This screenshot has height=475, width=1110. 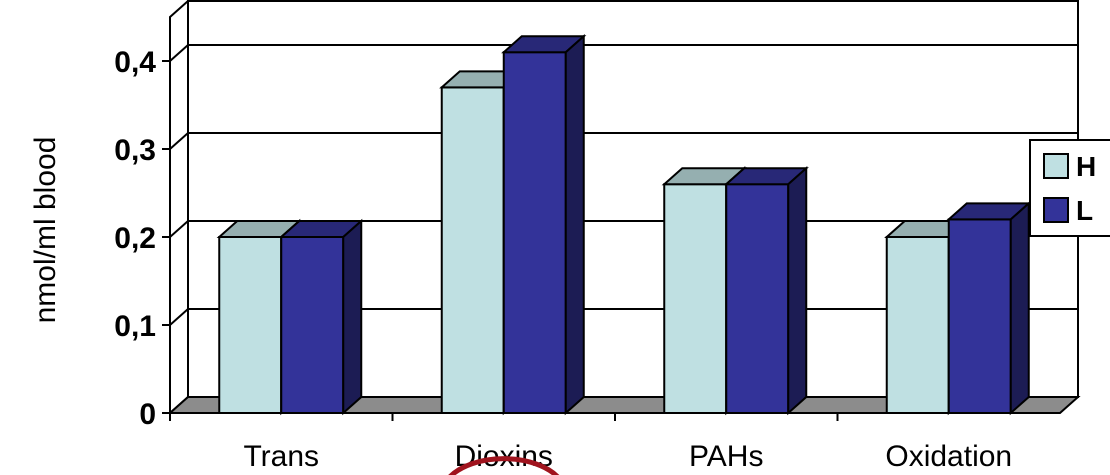 I want to click on x-tick-labels: Trans Dioxins PAHs Oxidation, so click(x=627, y=456).